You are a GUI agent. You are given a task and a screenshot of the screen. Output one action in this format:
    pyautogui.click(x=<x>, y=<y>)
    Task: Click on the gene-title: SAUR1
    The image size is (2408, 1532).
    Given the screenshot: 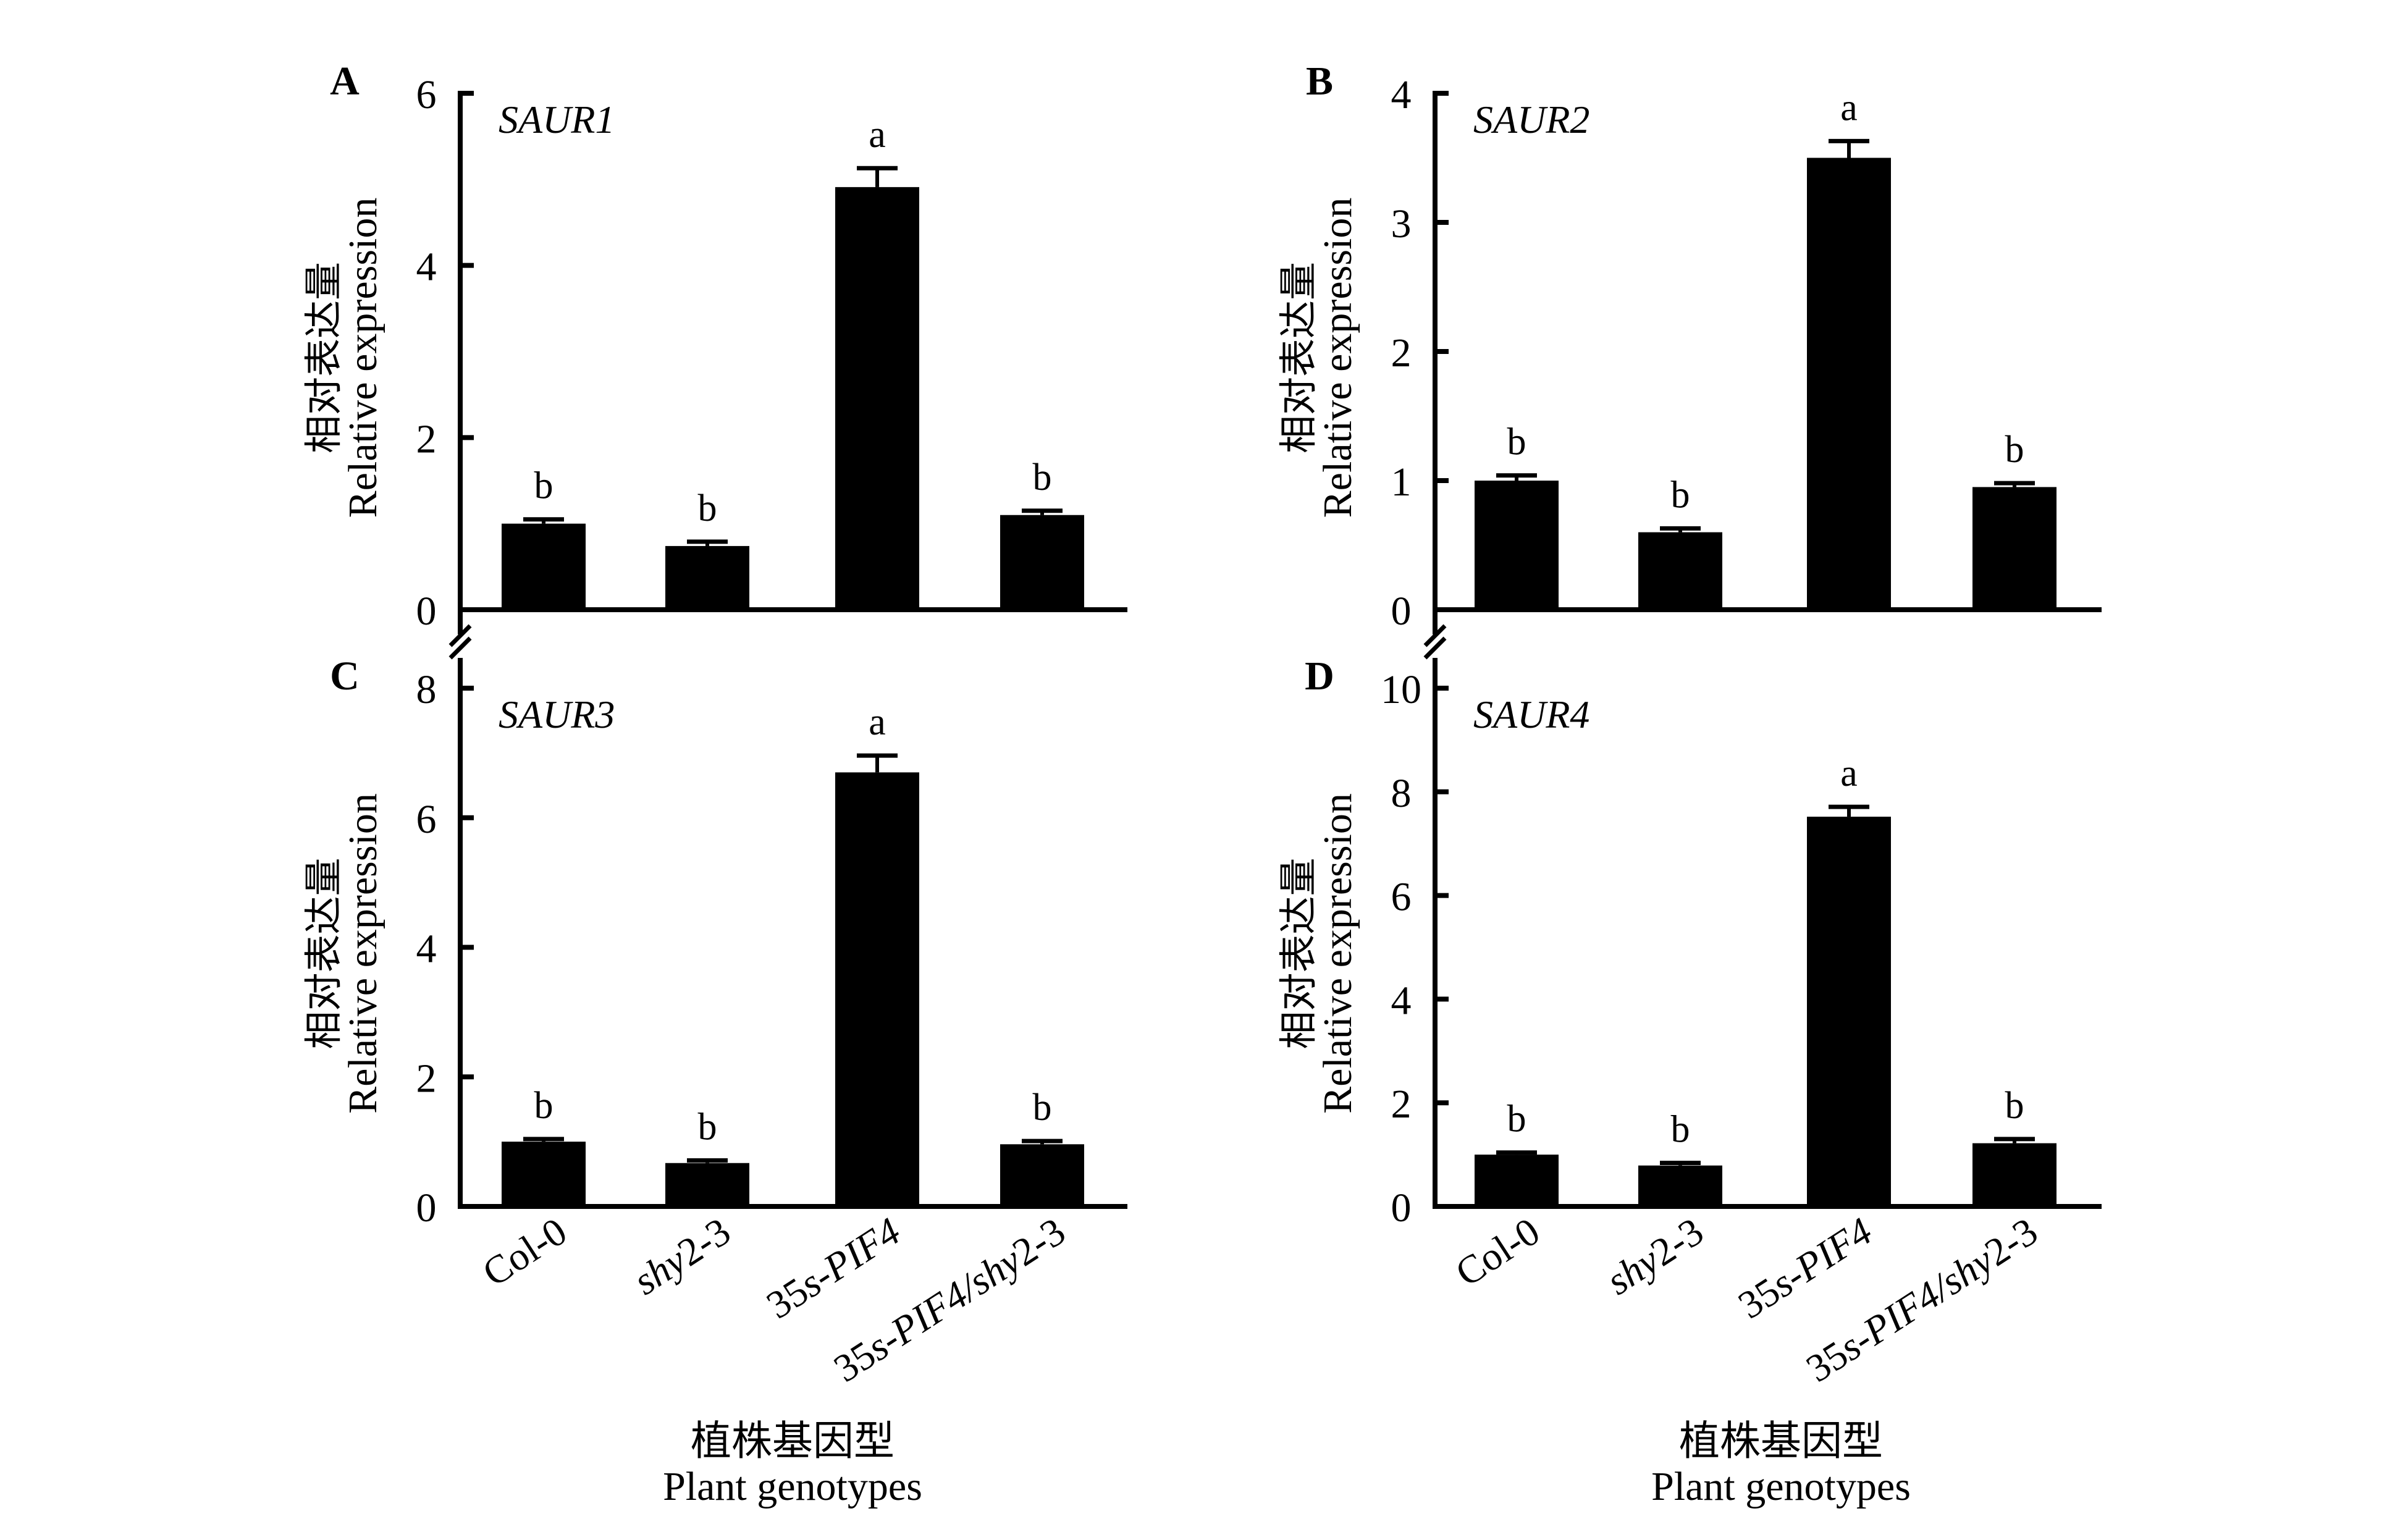 What is the action you would take?
    pyautogui.click(x=557, y=120)
    